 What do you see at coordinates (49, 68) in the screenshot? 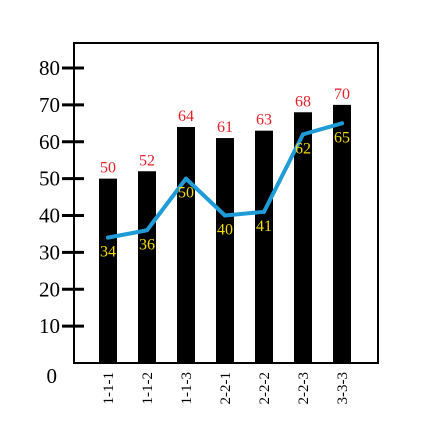
I see `y-tick-label-80: 80` at bounding box center [49, 68].